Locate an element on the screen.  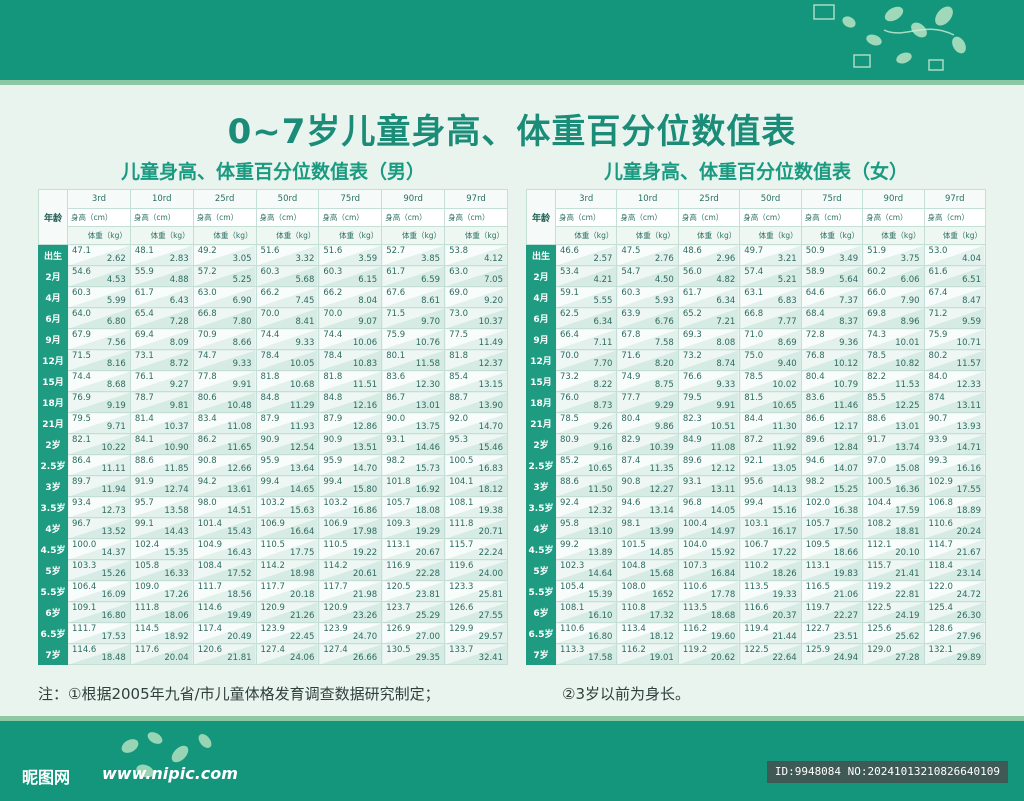
height-value: 122.5 is located at coordinates (879, 608).